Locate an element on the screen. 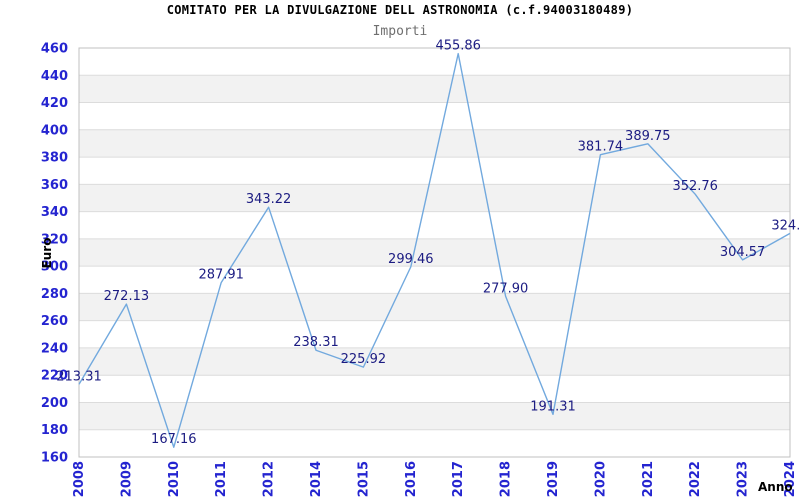  x-tick-label: 2017 is located at coordinates (458, 479).